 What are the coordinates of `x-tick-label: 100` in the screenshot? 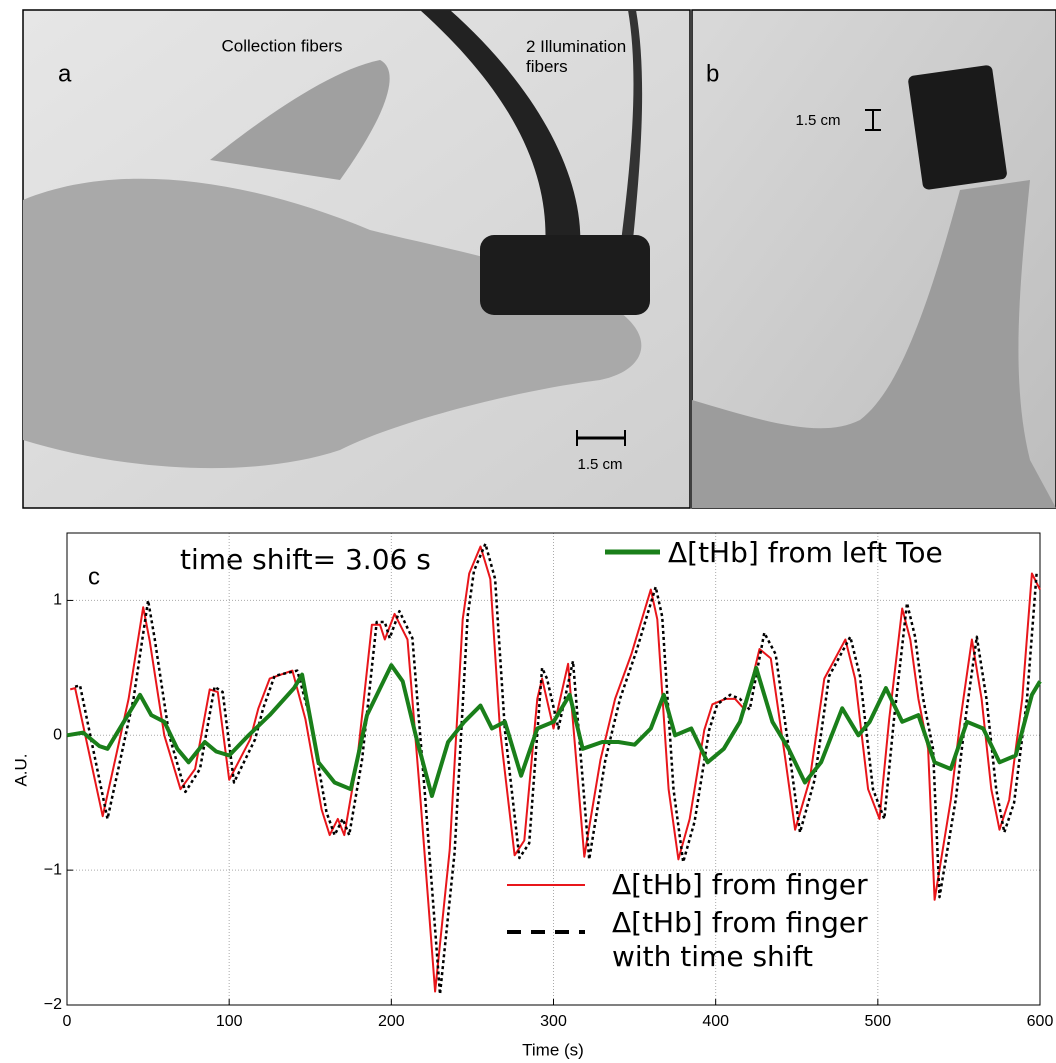 It's located at (229, 1021).